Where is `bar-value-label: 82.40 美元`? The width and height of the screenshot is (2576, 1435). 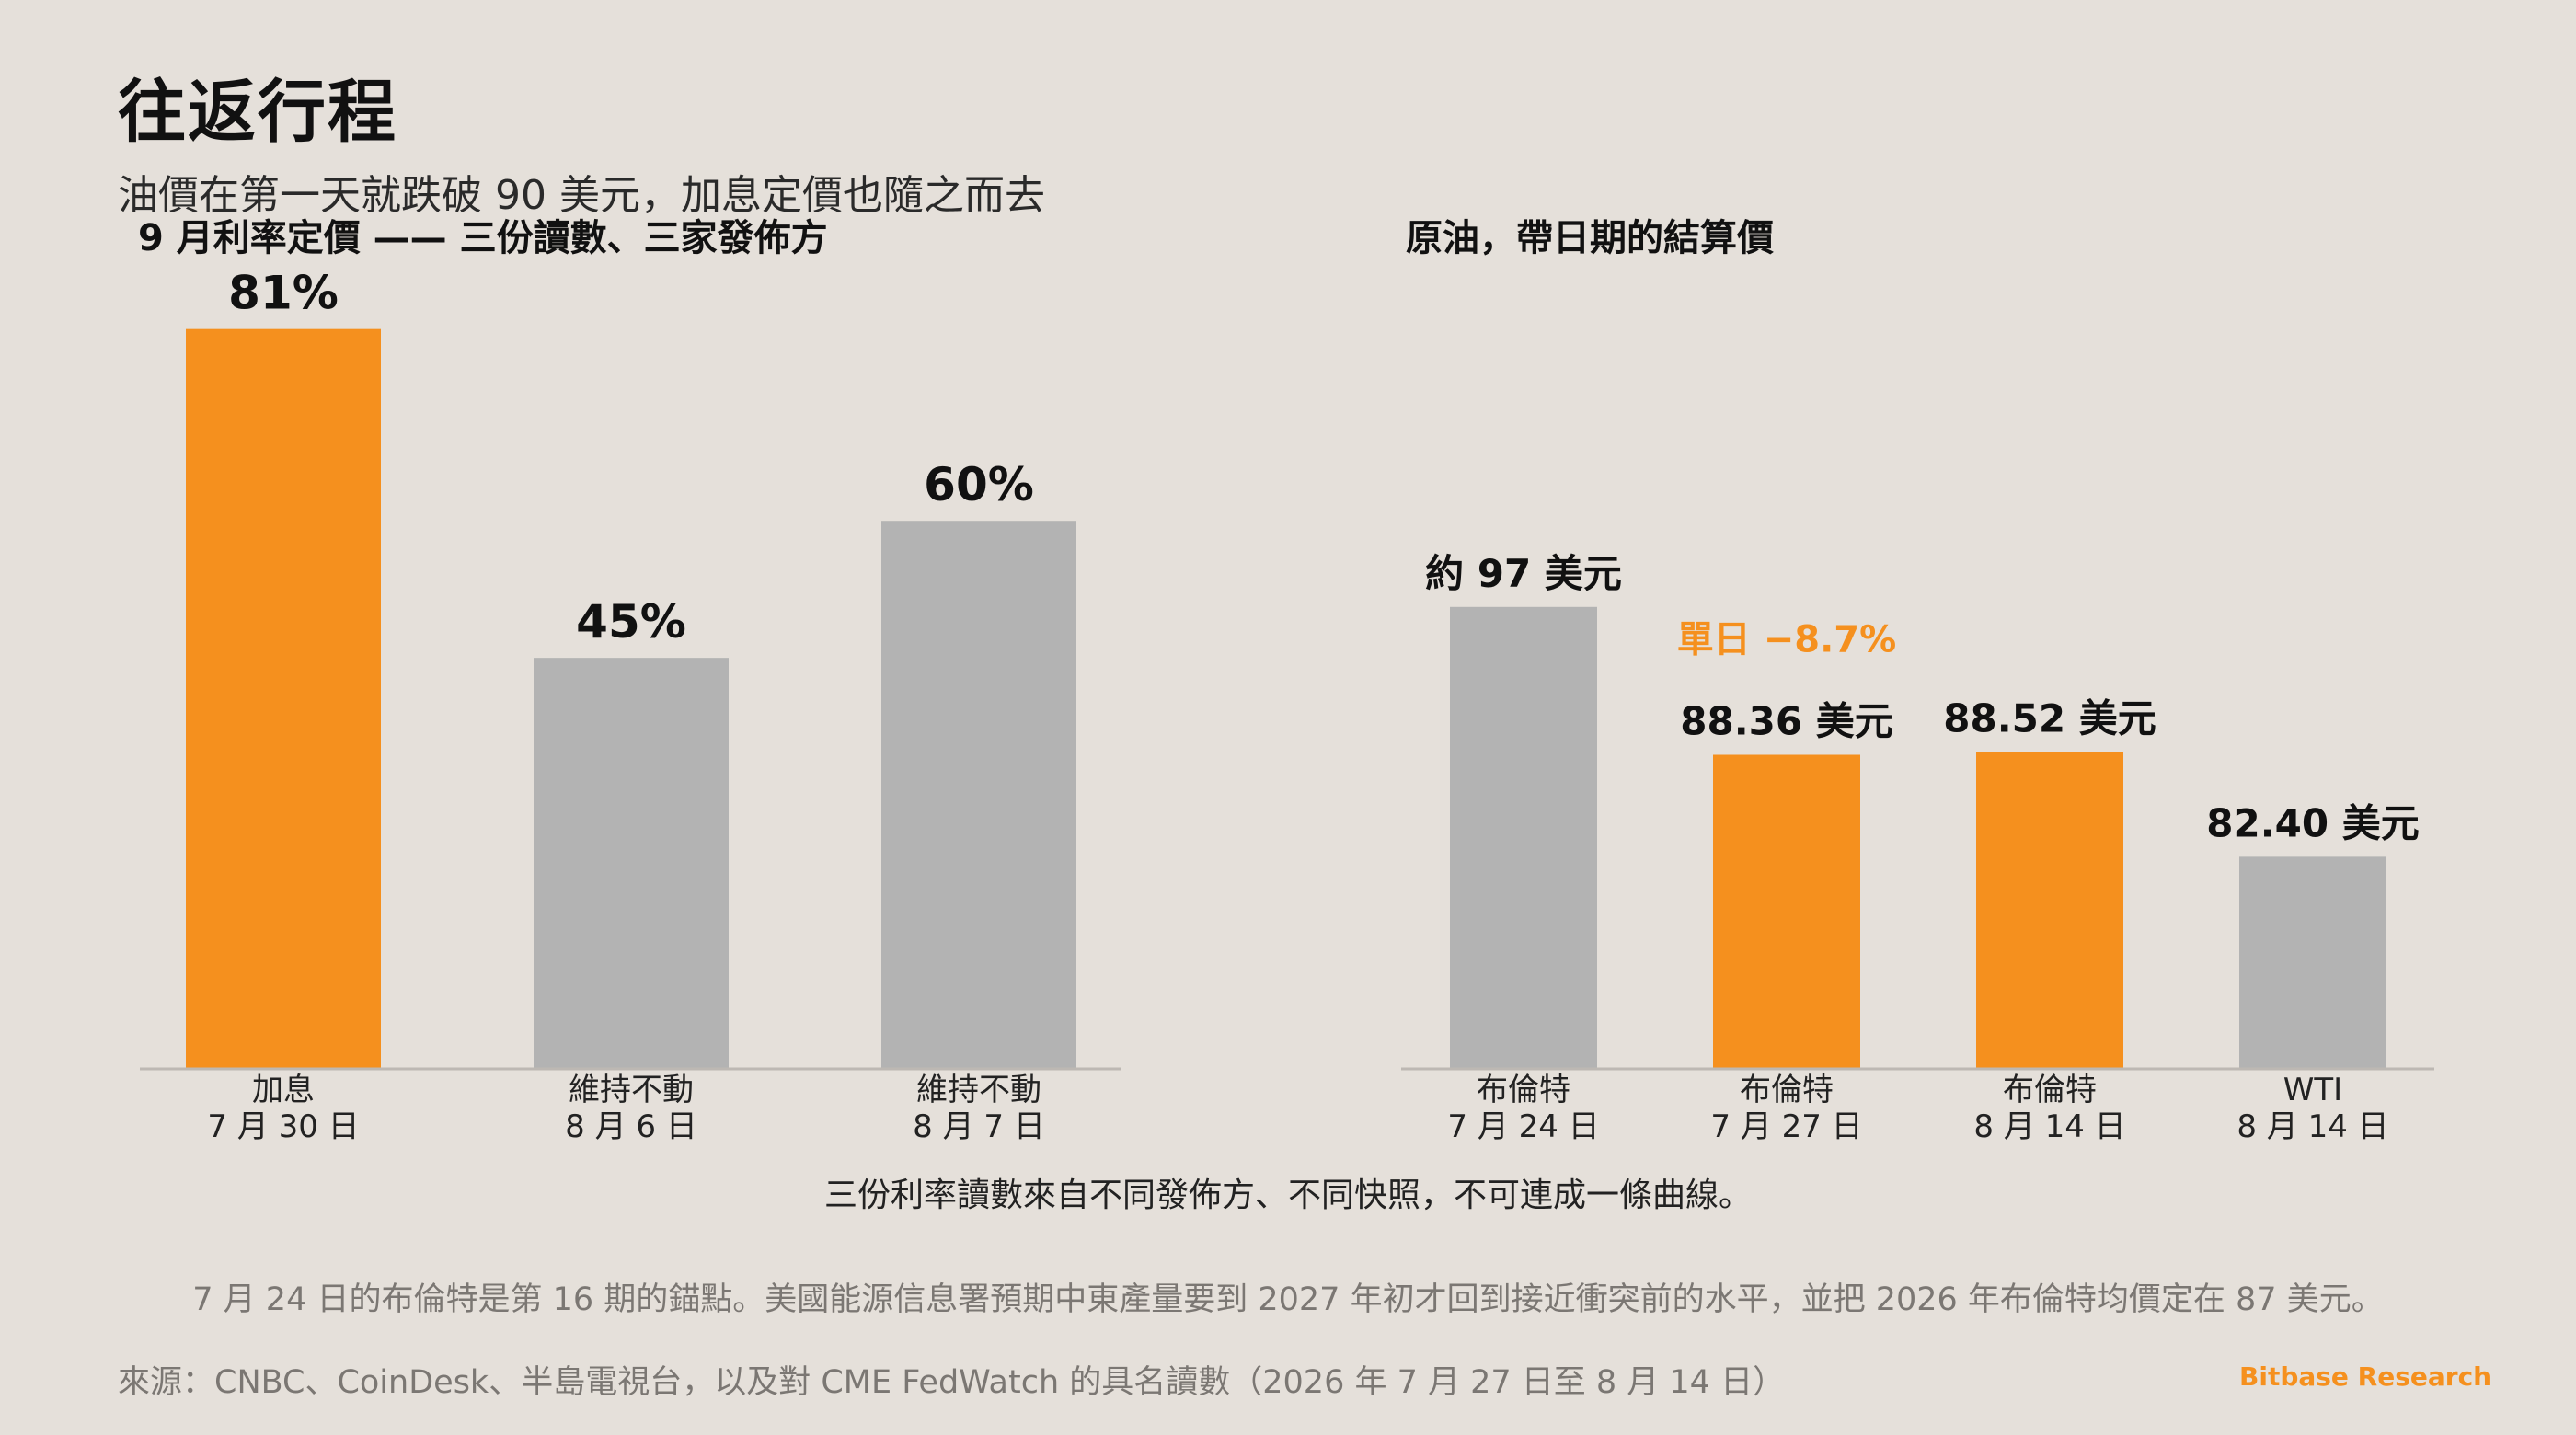
bar-value-label: 82.40 美元 is located at coordinates (2312, 822).